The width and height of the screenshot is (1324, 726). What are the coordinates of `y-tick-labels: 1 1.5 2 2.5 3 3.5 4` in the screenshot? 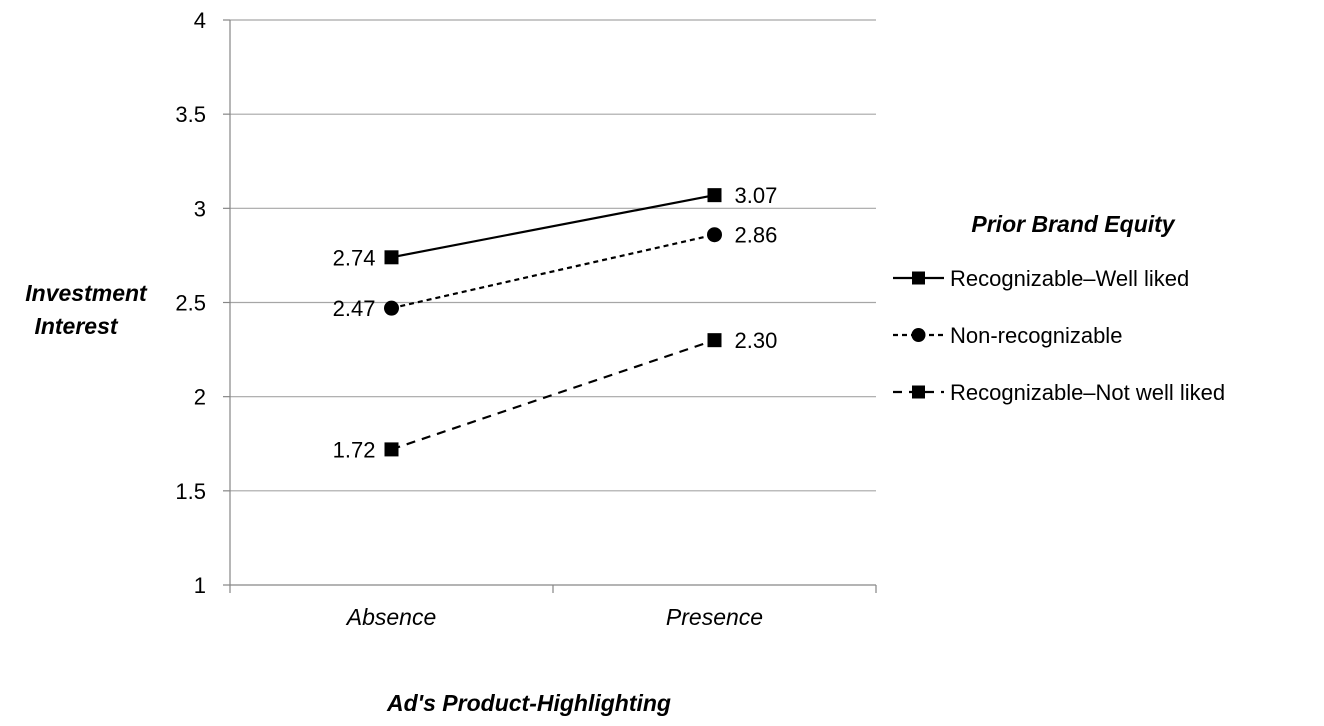 It's located at (190, 303).